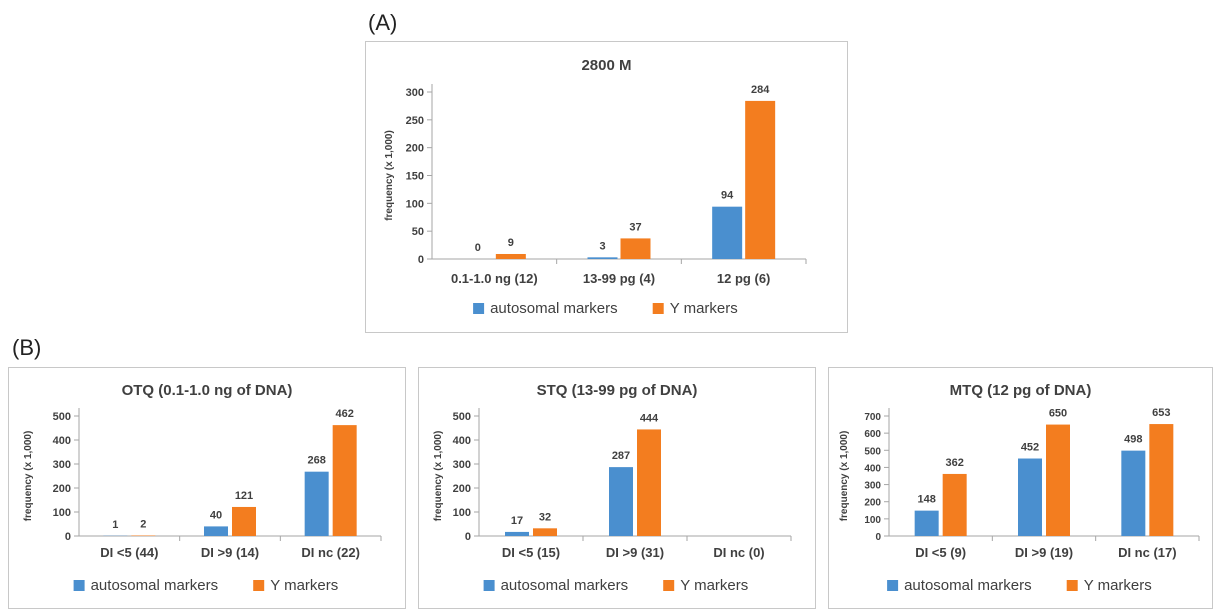  I want to click on x-tick-label: DI >9 (31), so click(635, 552).